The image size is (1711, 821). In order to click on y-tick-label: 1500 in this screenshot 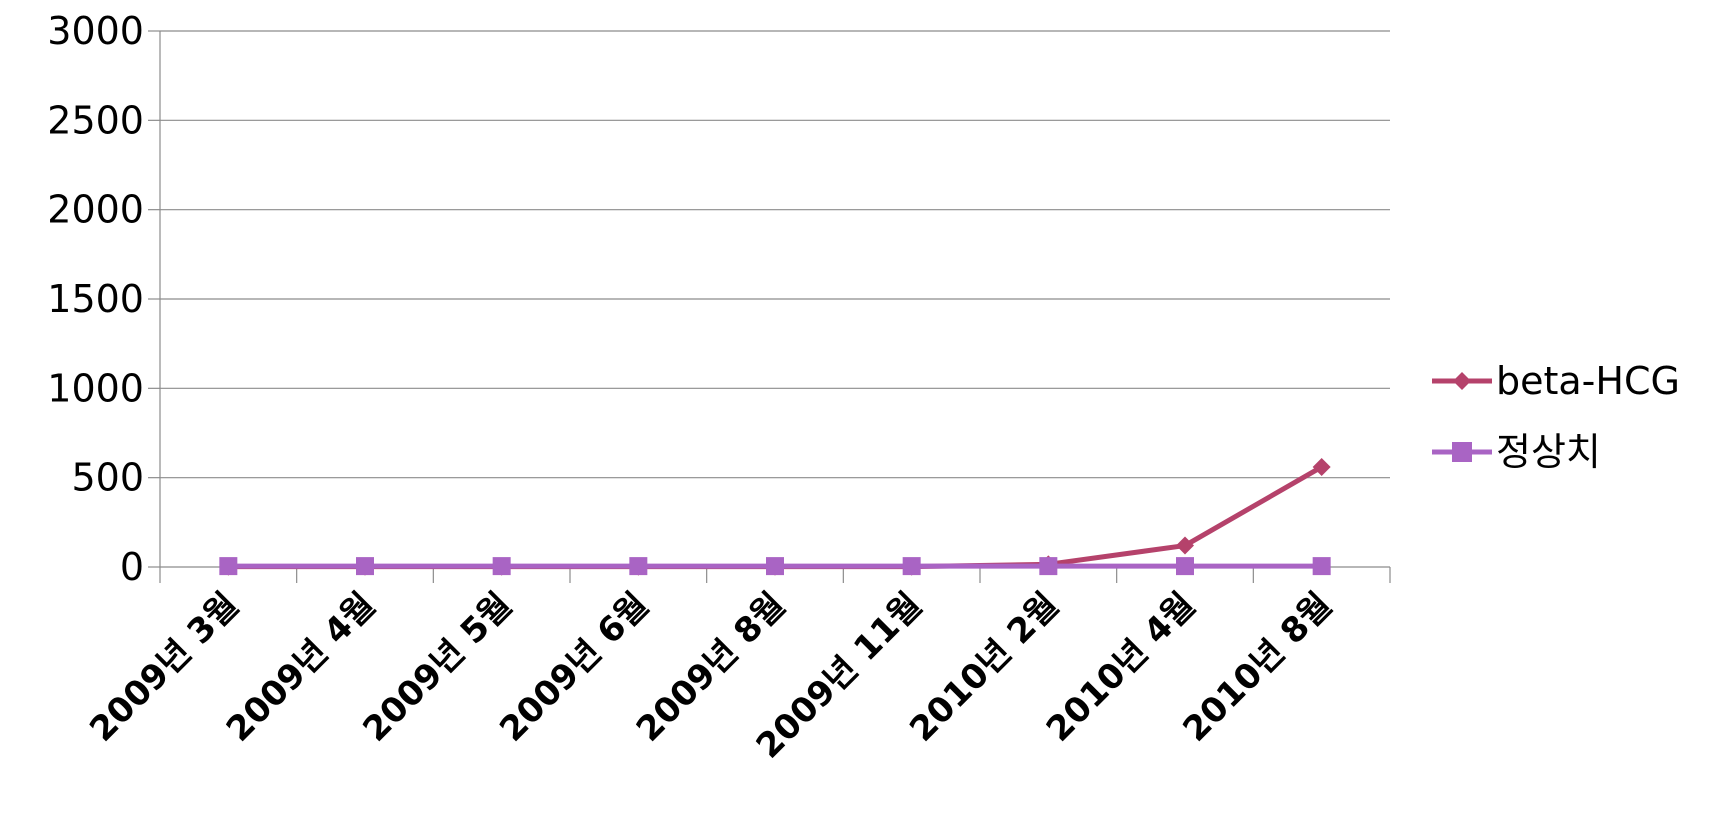, I will do `click(95, 299)`.